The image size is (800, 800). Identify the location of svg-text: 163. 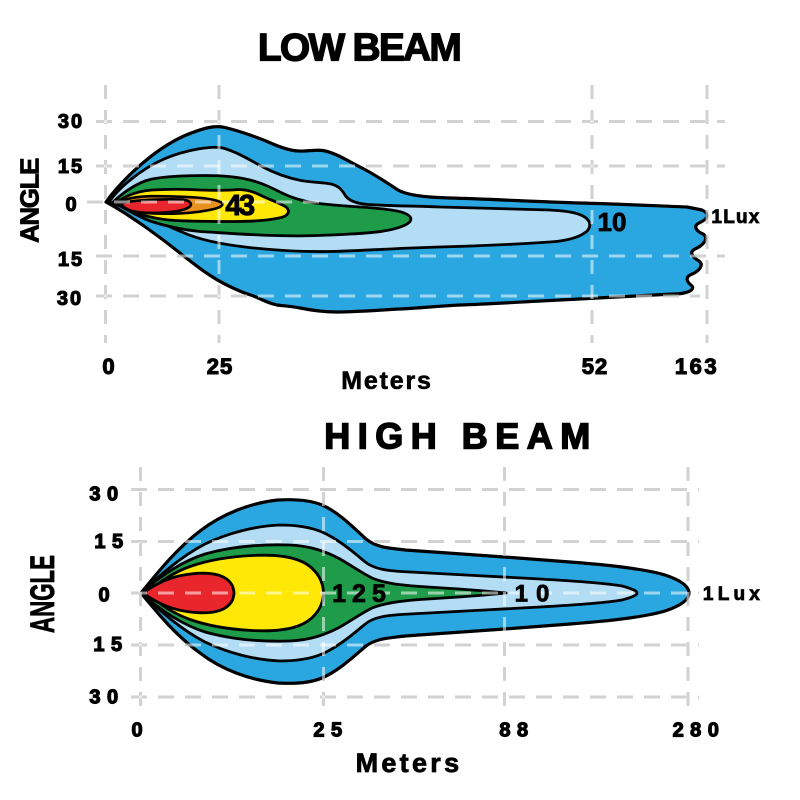
(697, 366).